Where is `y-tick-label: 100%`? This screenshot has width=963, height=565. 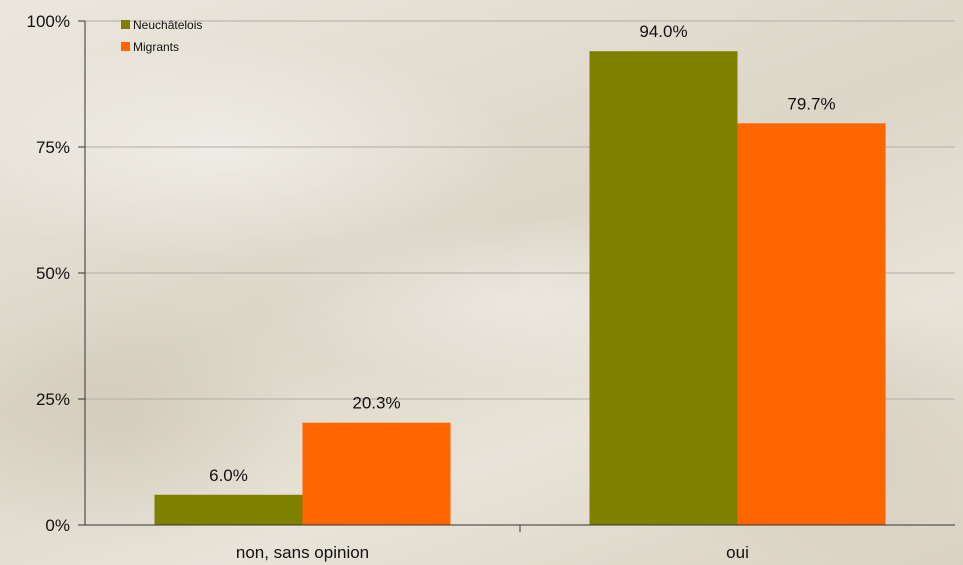 y-tick-label: 100% is located at coordinates (48, 21).